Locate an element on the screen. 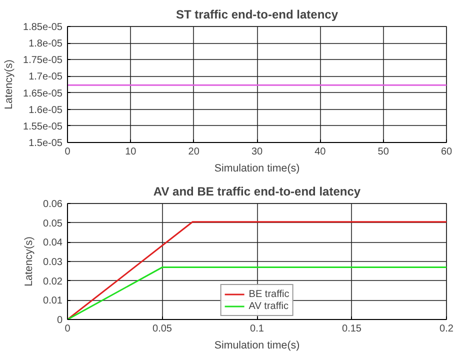  y-tick-label: 1.7e-05 is located at coordinates (45, 77).